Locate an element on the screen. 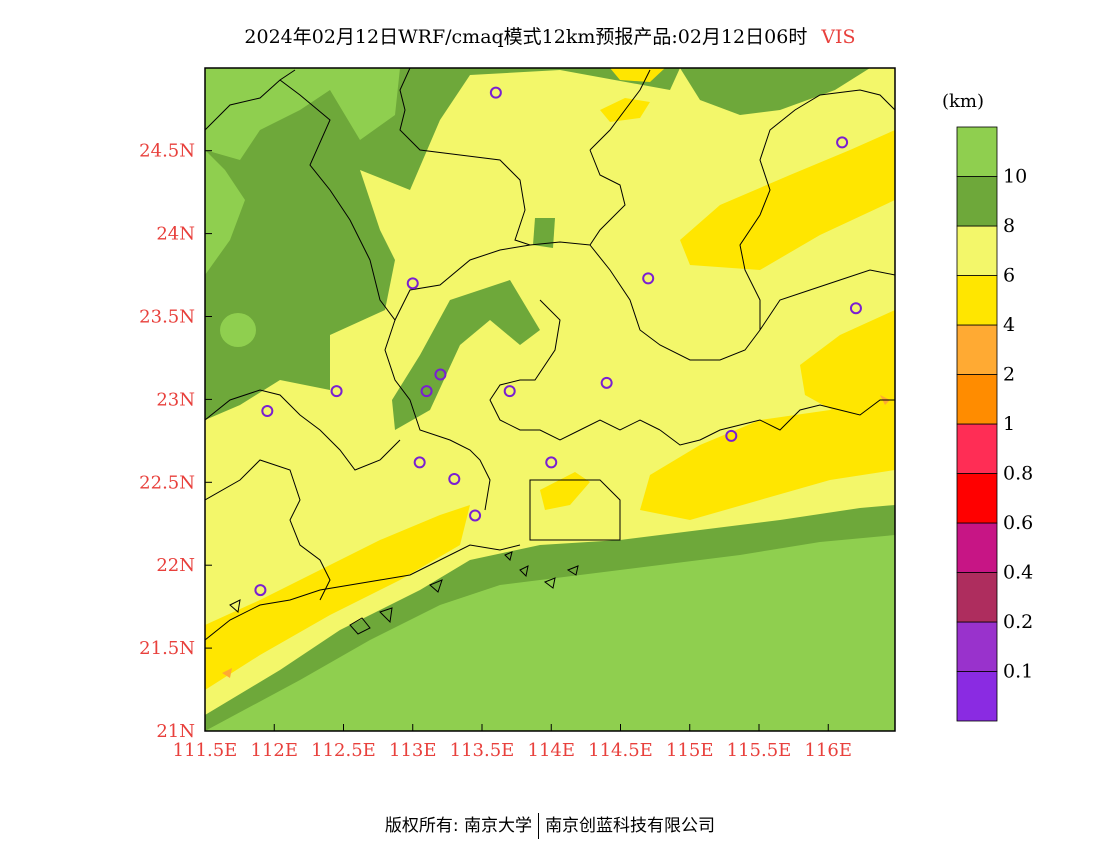 The height and width of the screenshot is (850, 1100). field-visibility-4-6-coast-east is located at coordinates (847, 365).